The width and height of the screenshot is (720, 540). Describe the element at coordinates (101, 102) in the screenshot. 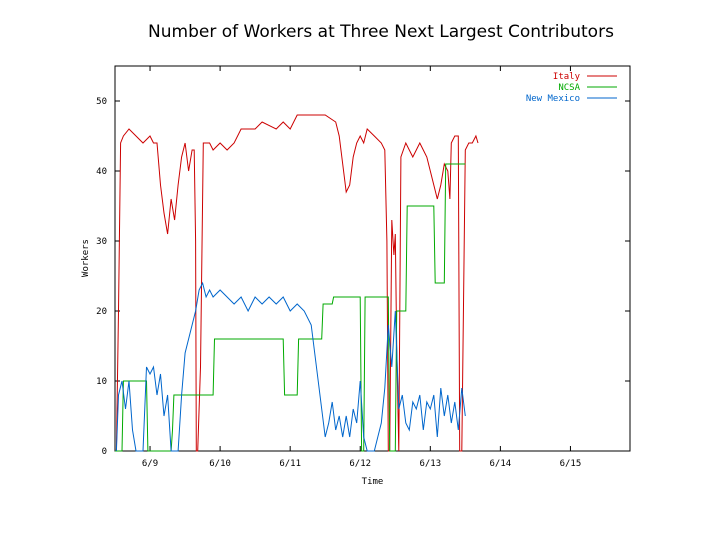

I see `y-tick-label: 50` at that location.